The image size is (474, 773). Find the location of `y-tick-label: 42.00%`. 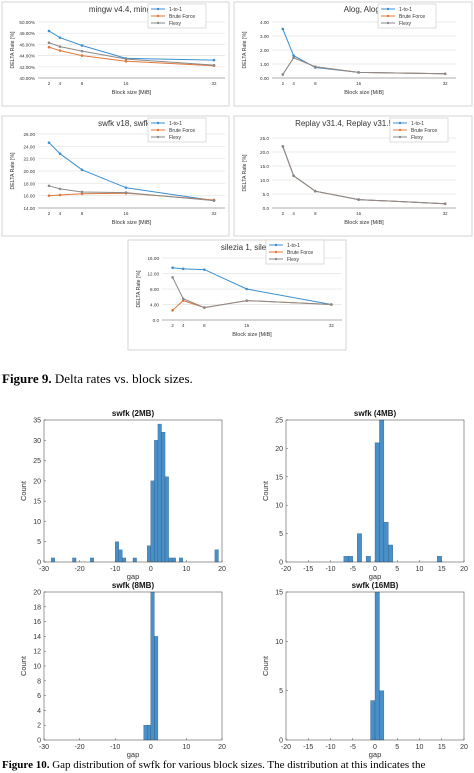

y-tick-label: 42.00% is located at coordinates (27, 67).